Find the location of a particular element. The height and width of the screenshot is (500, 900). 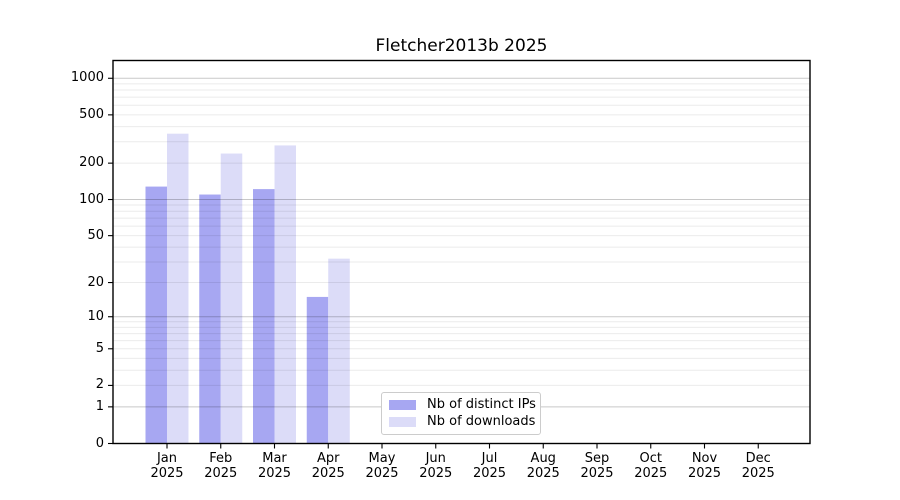

x-tick-label-oct: Oct 2025 is located at coordinates (651, 466).